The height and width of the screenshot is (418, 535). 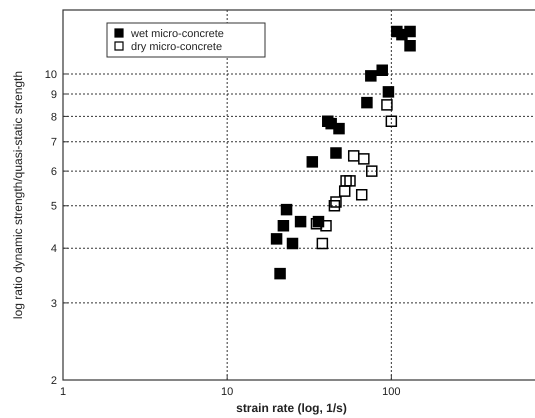 I want to click on y-tick-label: 10, so click(x=50, y=74).